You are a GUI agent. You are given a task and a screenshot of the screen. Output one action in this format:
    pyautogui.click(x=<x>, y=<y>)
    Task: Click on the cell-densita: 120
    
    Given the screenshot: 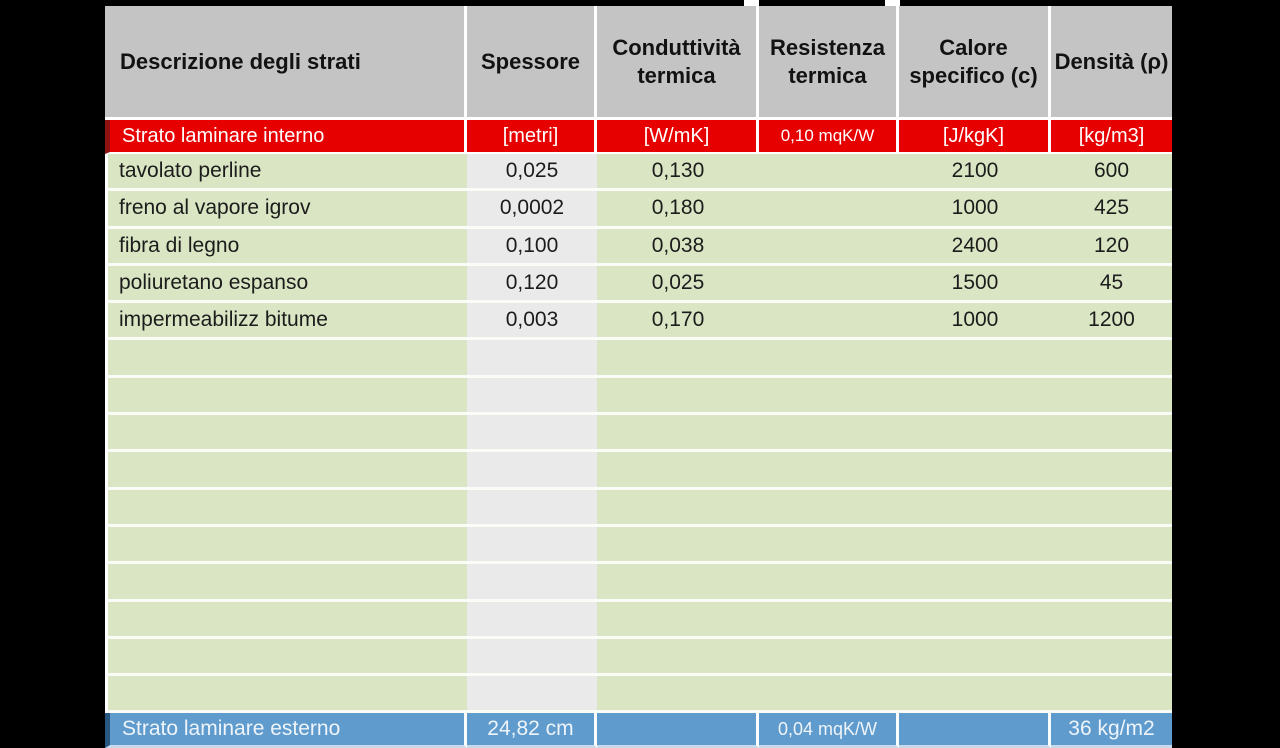 What is the action you would take?
    pyautogui.click(x=1111, y=247)
    